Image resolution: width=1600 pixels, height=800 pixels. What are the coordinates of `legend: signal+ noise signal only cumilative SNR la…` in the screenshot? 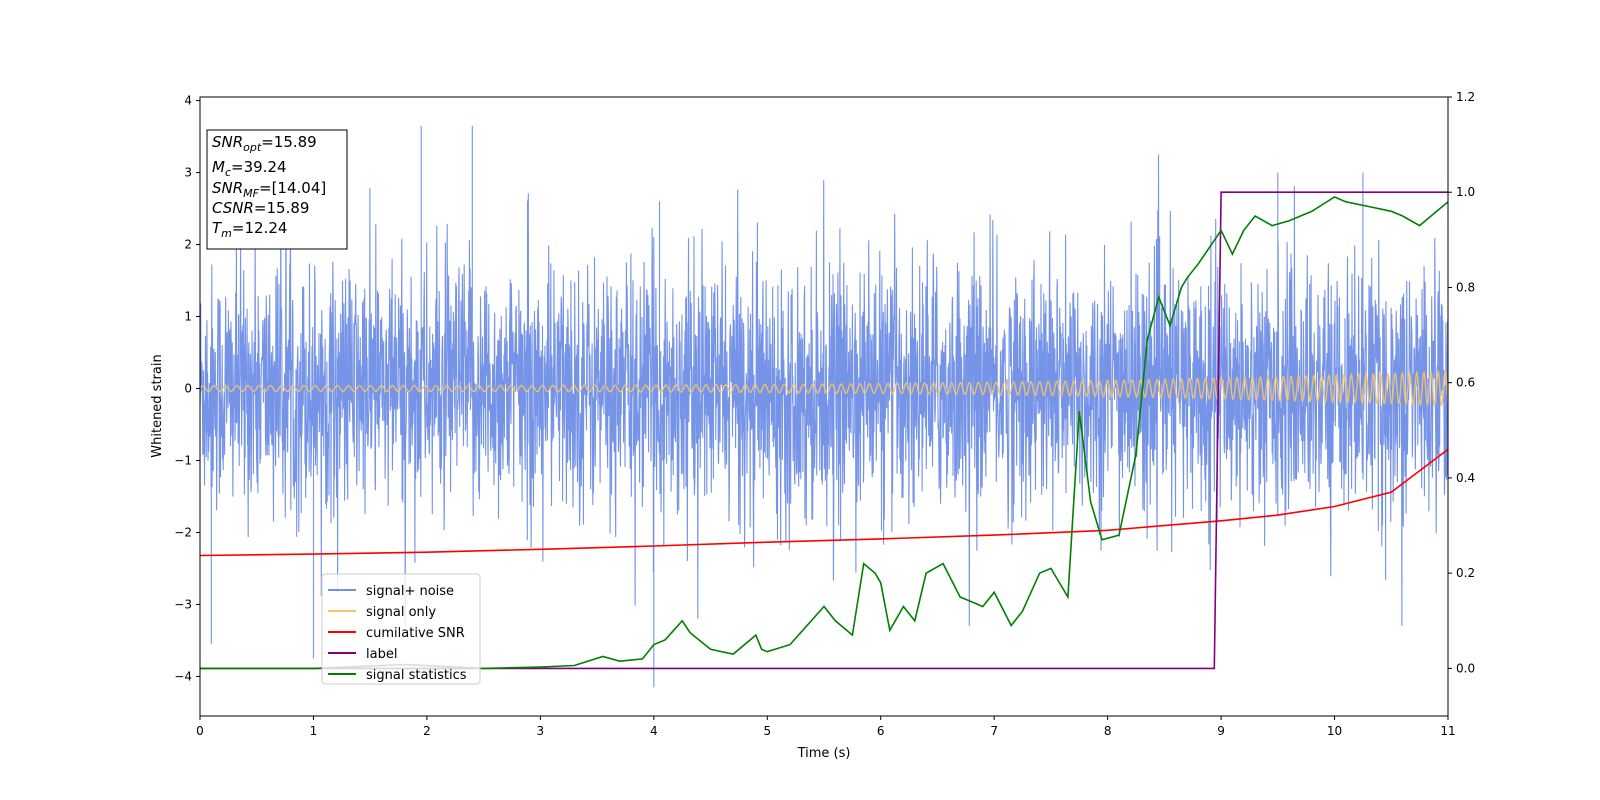 It's located at (401, 629).